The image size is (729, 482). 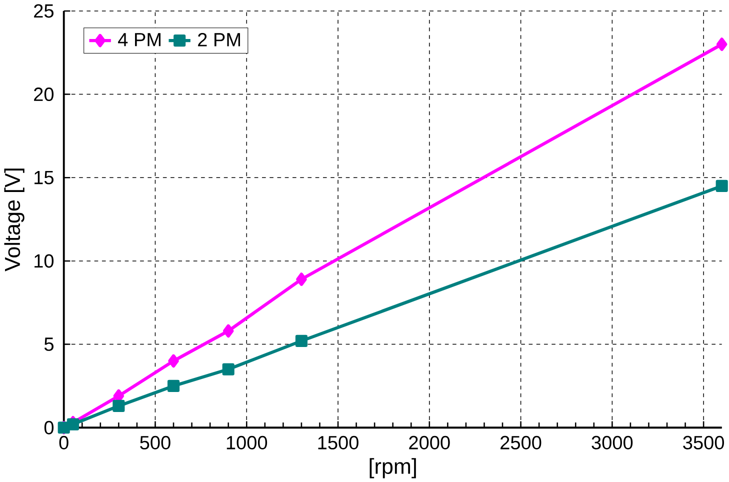 What do you see at coordinates (49, 344) in the screenshot?
I see `y-tick-label: 5` at bounding box center [49, 344].